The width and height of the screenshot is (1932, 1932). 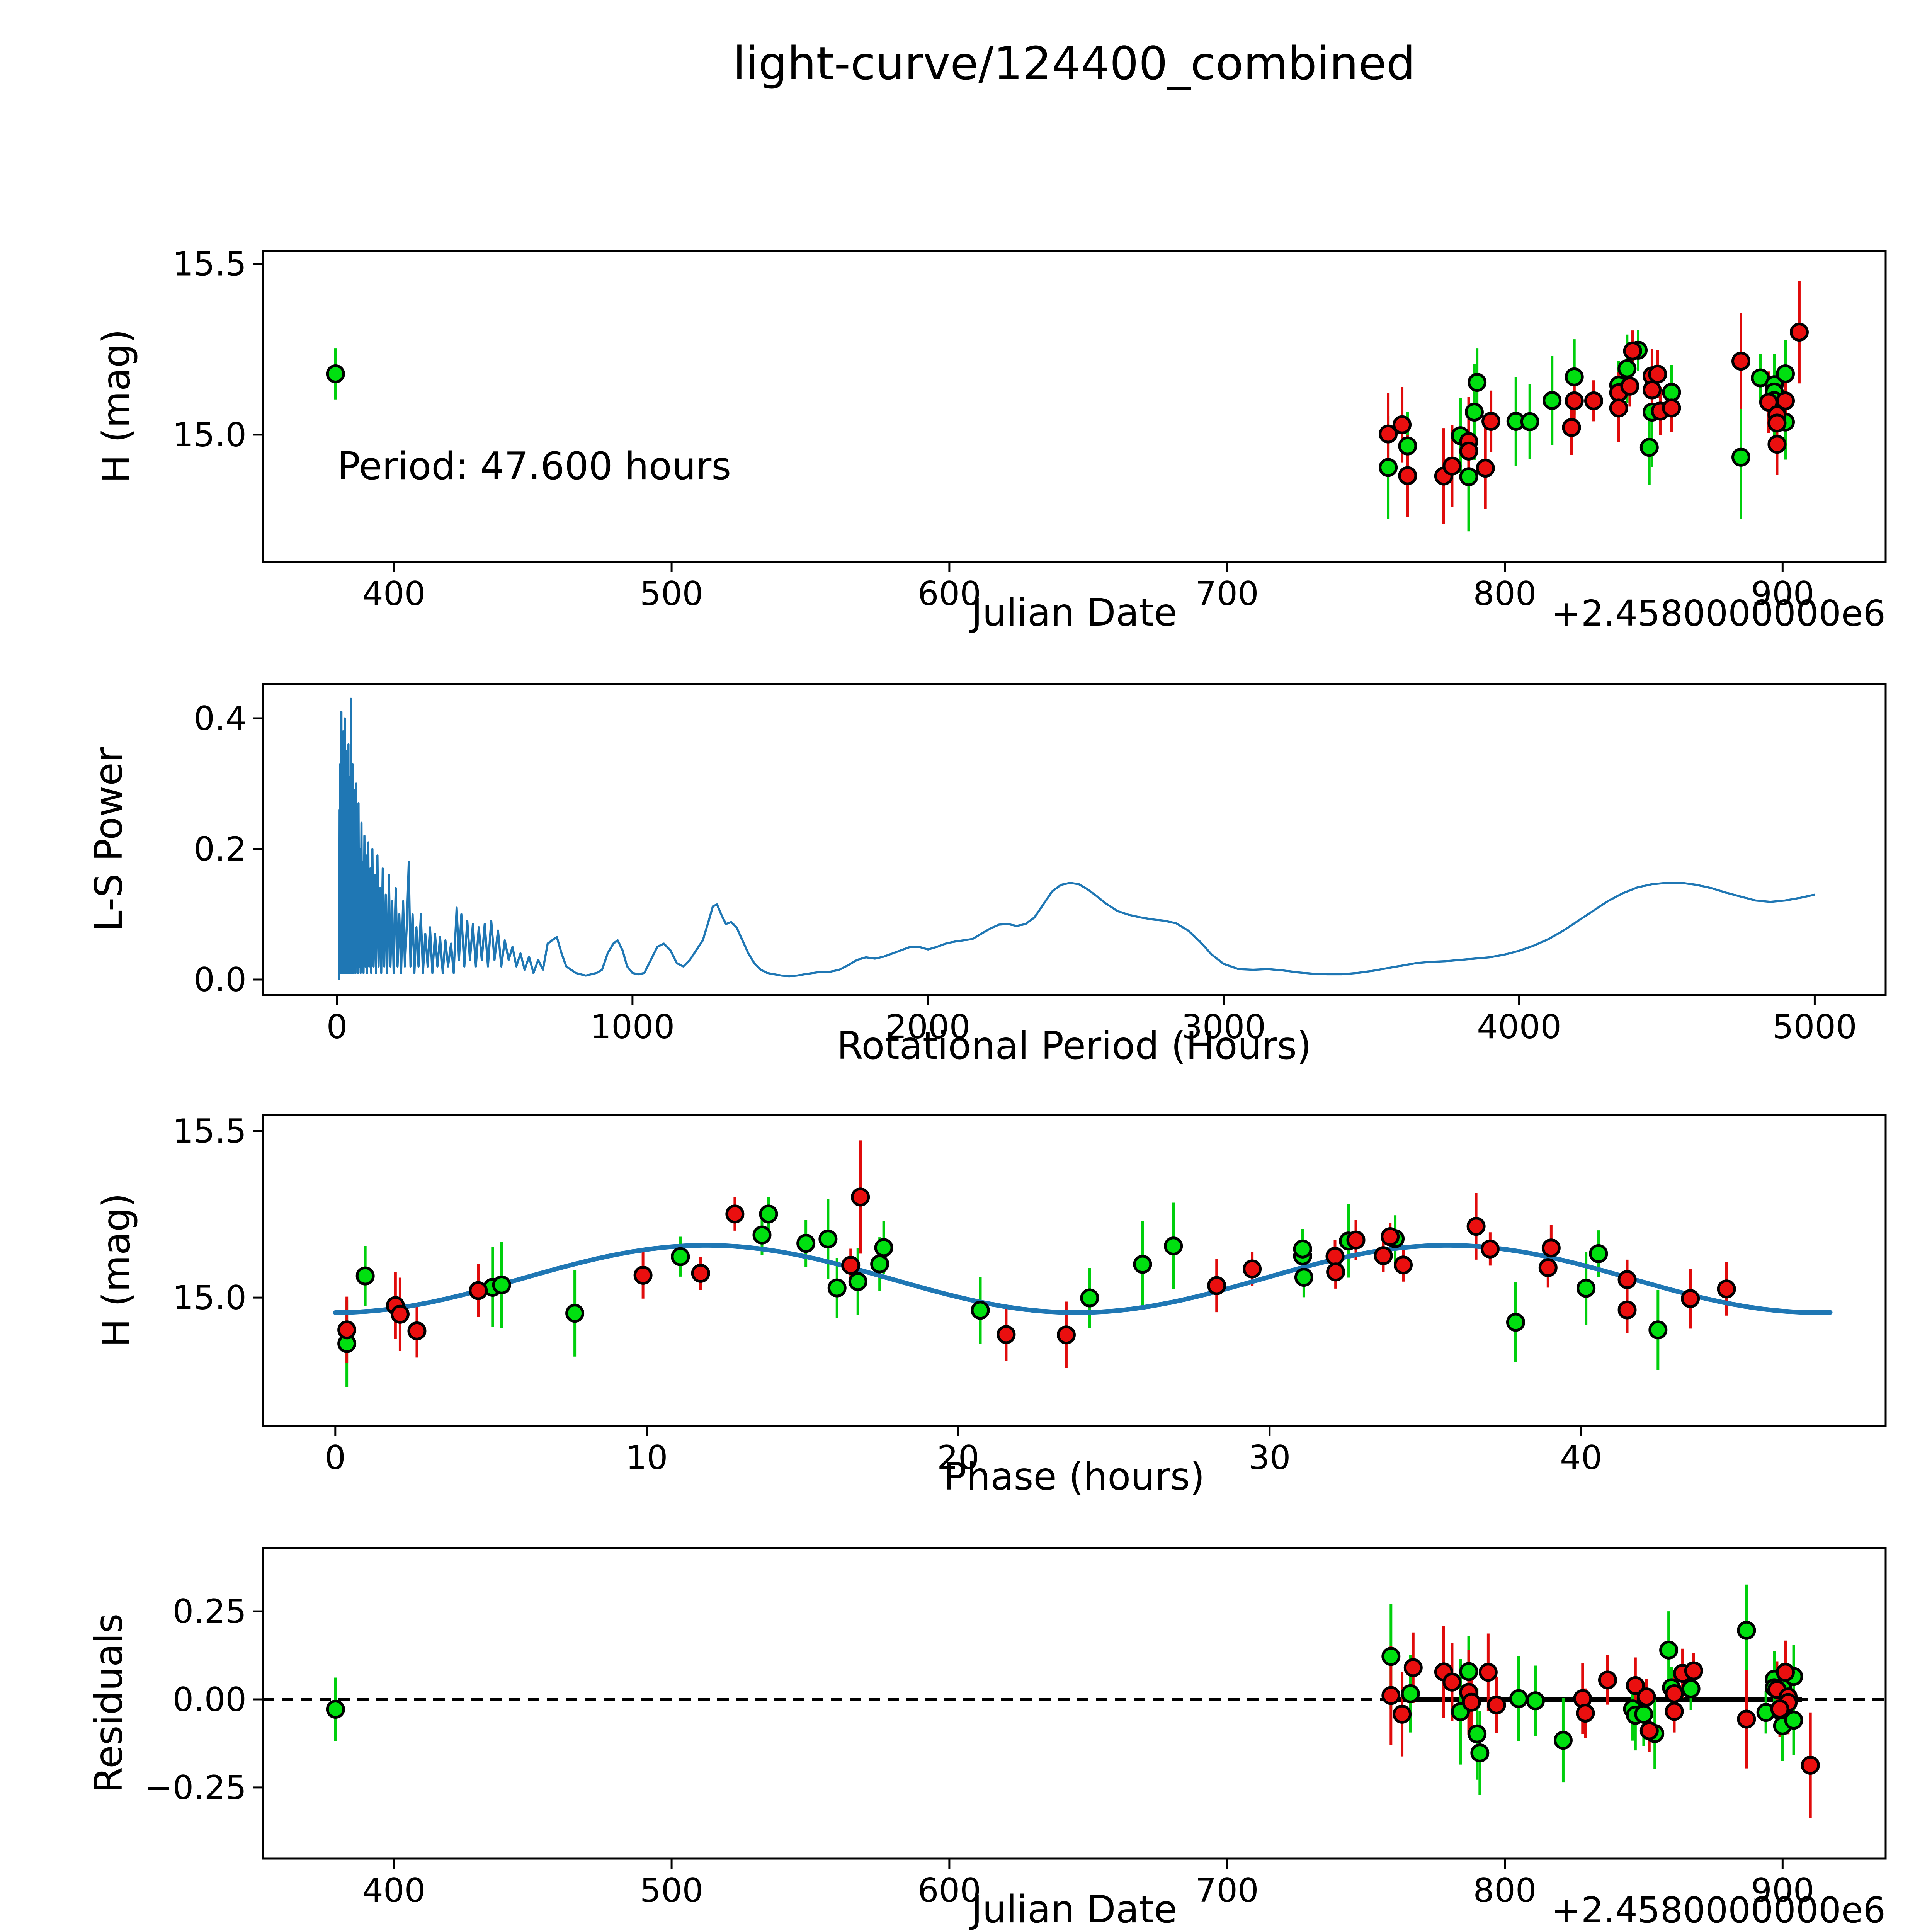 I want to click on x-tick-label: 20, so click(x=958, y=1458).